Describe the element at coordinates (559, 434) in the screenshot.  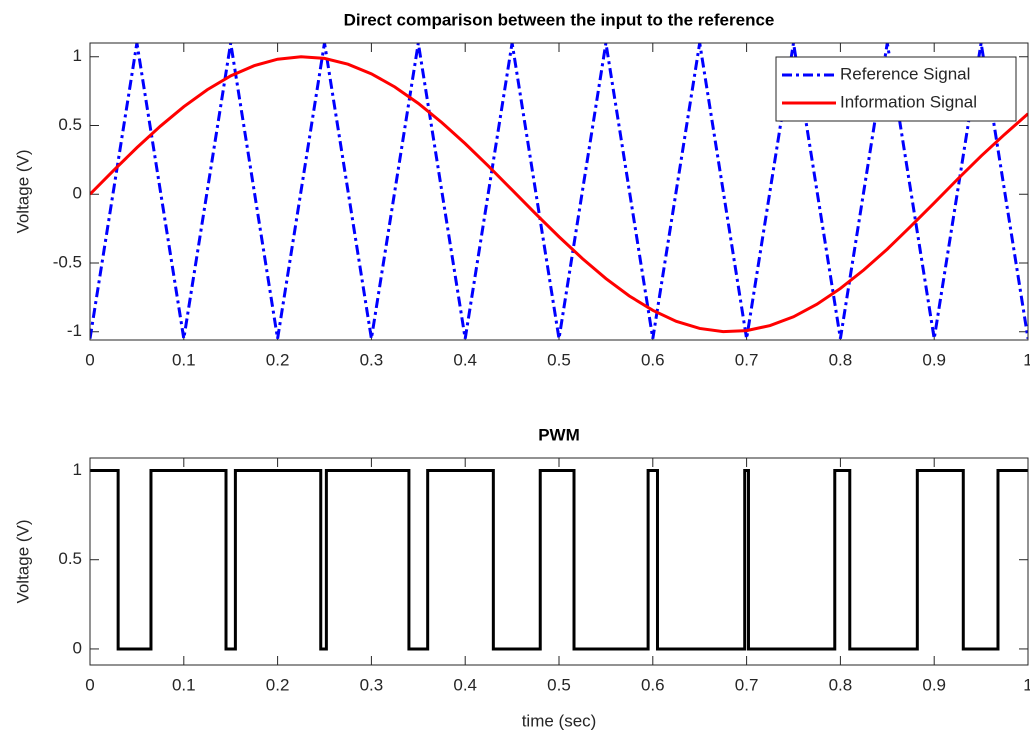
I see `chart-title: PWM` at that location.